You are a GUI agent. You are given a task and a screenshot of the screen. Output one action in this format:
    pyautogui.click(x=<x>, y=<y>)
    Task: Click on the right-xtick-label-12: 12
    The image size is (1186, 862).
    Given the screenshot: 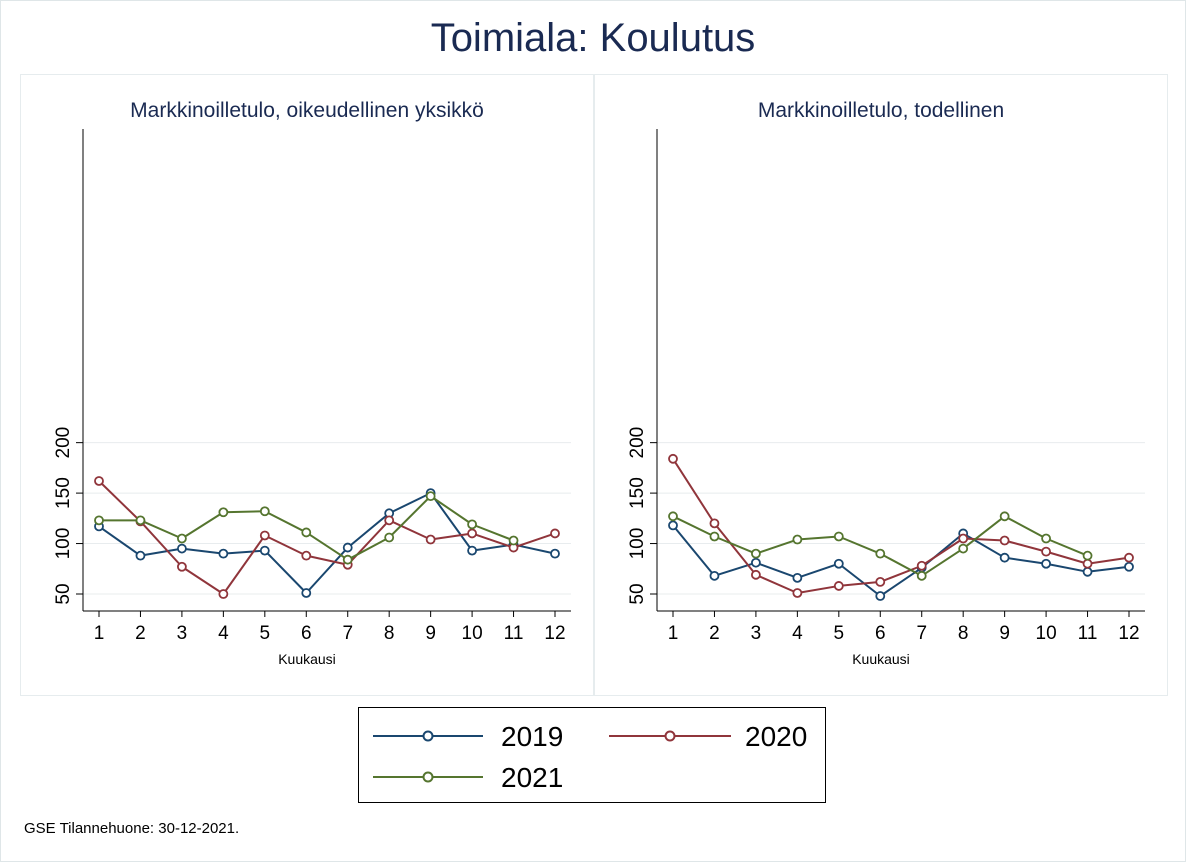 What is the action you would take?
    pyautogui.click(x=1128, y=633)
    